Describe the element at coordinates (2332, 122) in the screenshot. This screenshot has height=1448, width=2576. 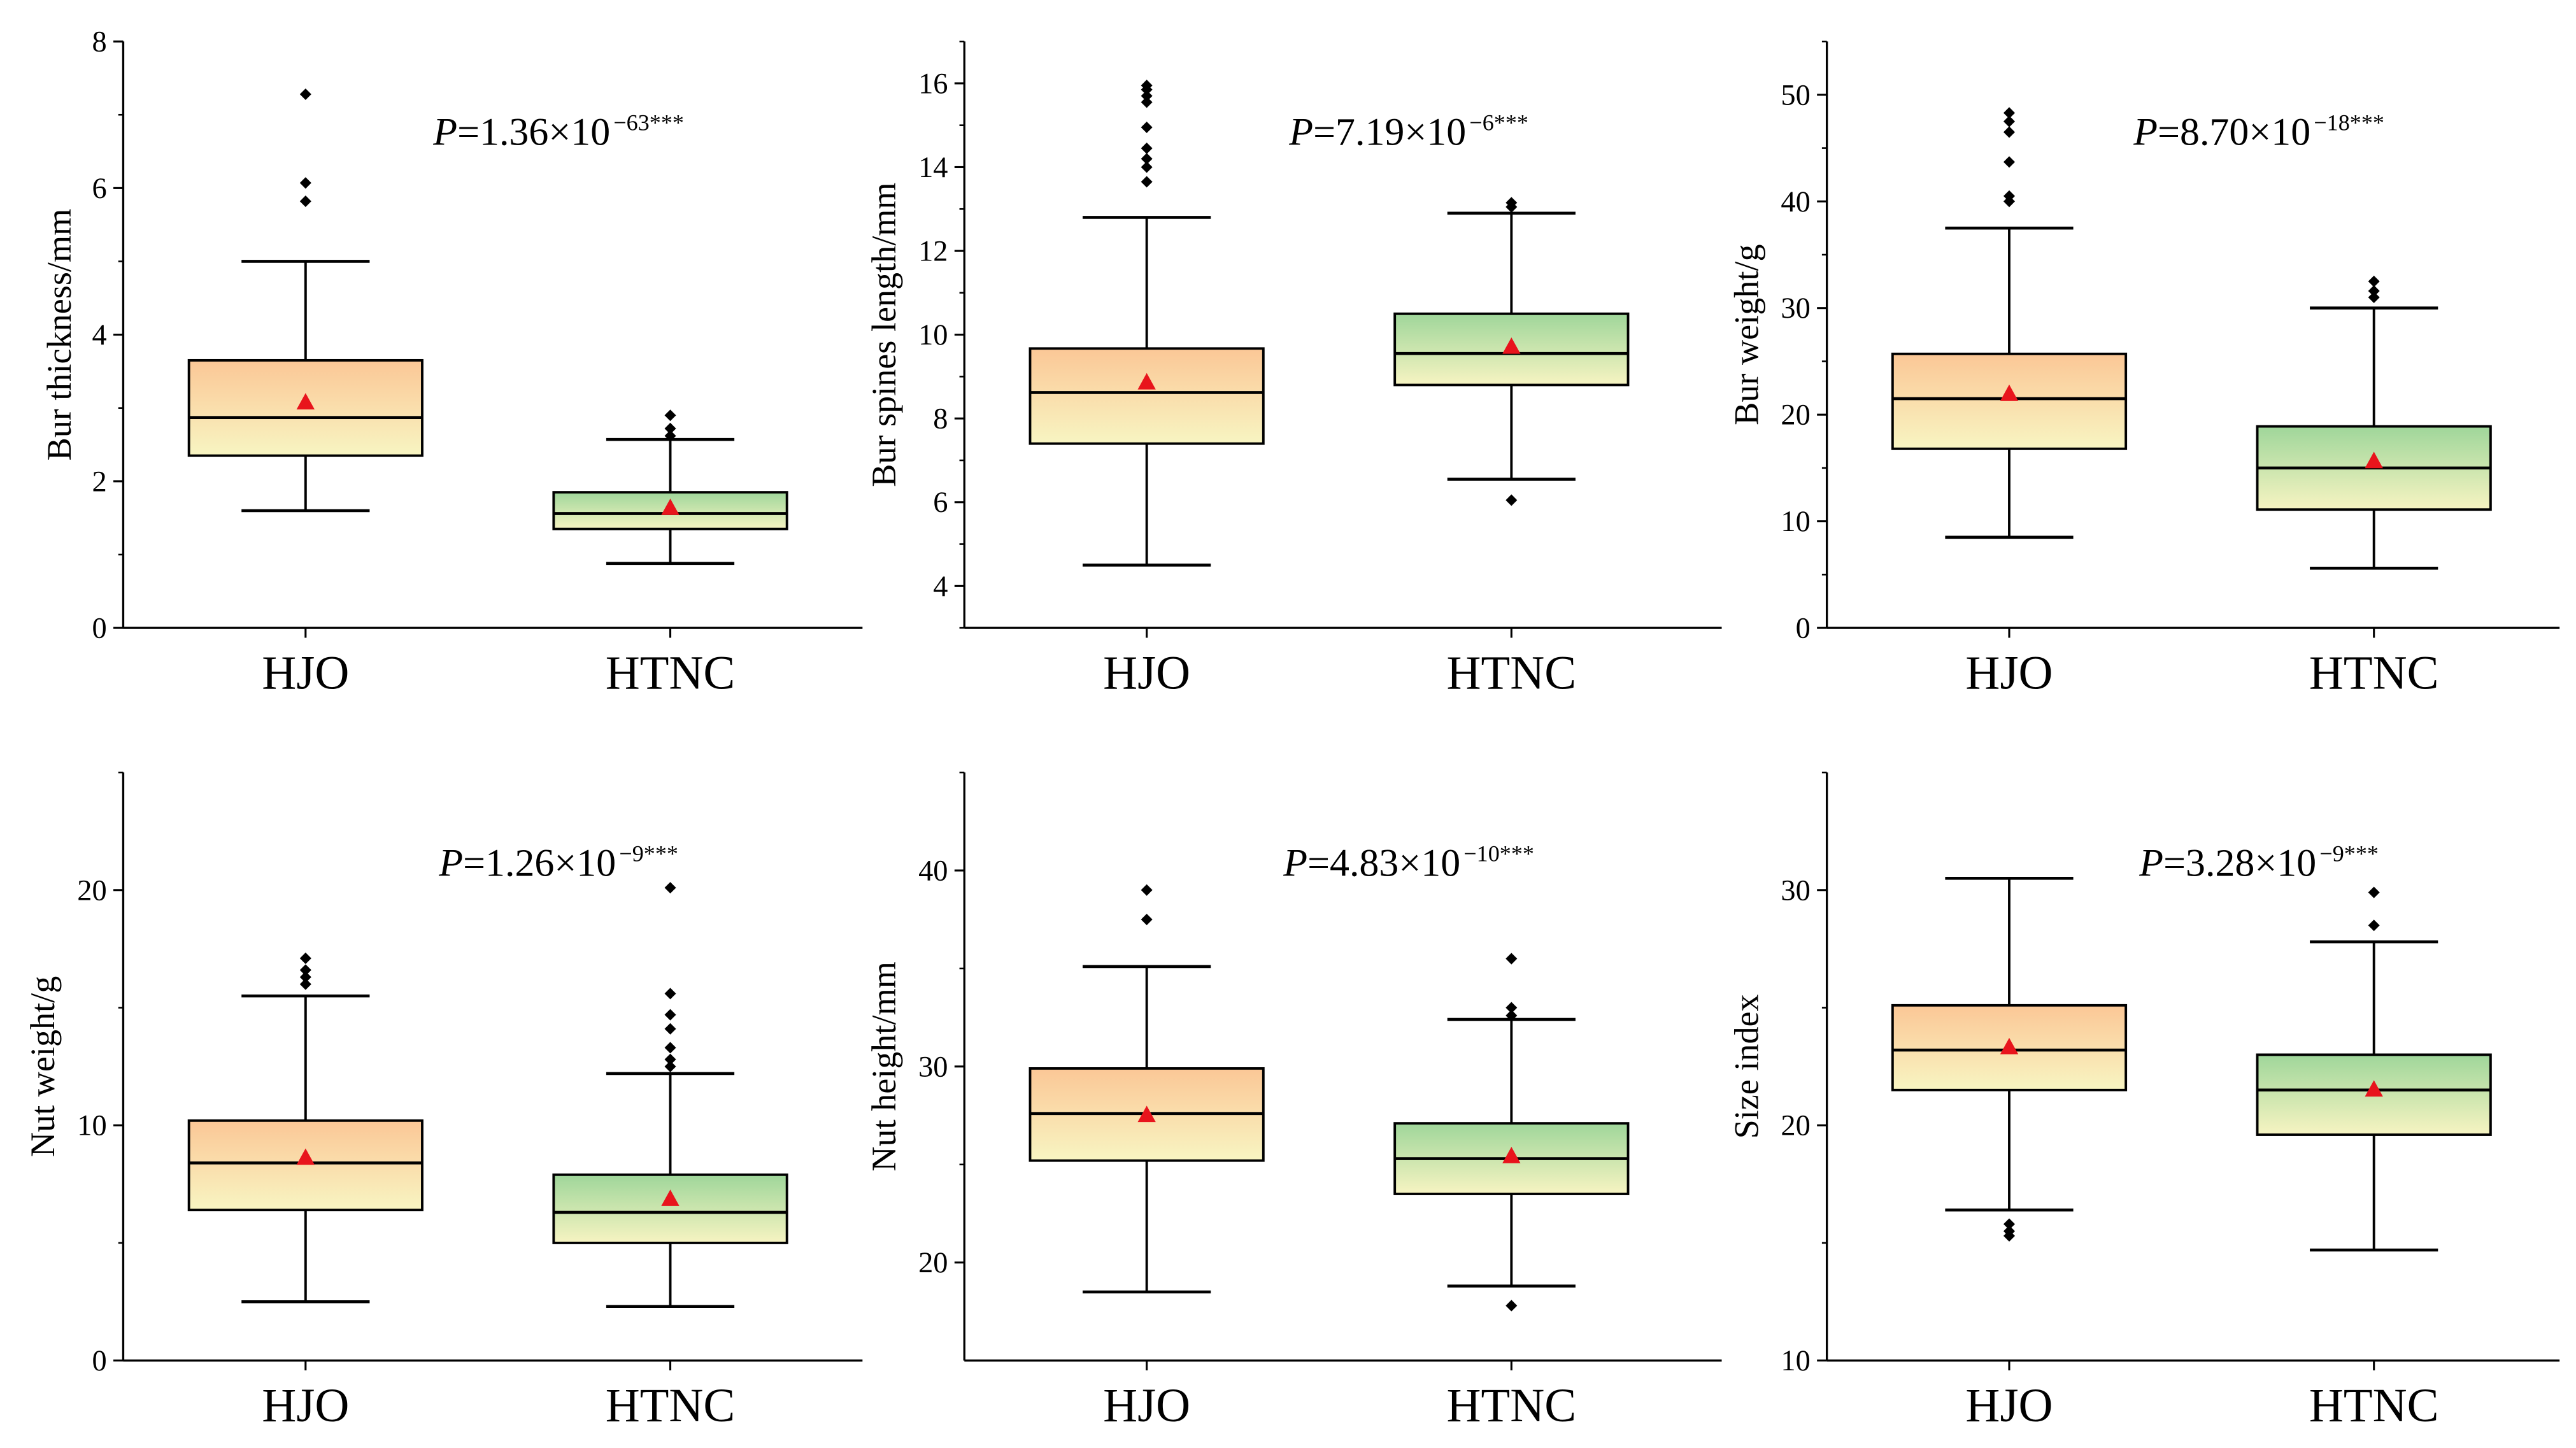
I see `p-exponent: −18` at that location.